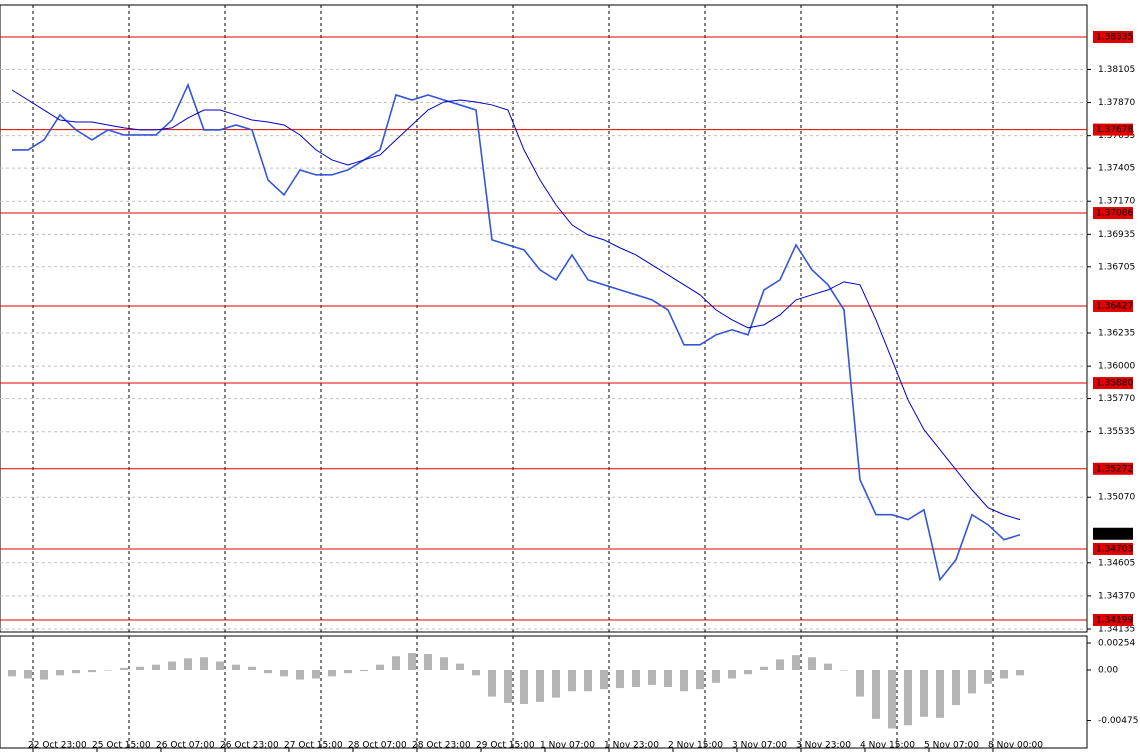 This screenshot has width=1140, height=754. What do you see at coordinates (1116, 432) in the screenshot?
I see `y-tick-label: 1.35535` at bounding box center [1116, 432].